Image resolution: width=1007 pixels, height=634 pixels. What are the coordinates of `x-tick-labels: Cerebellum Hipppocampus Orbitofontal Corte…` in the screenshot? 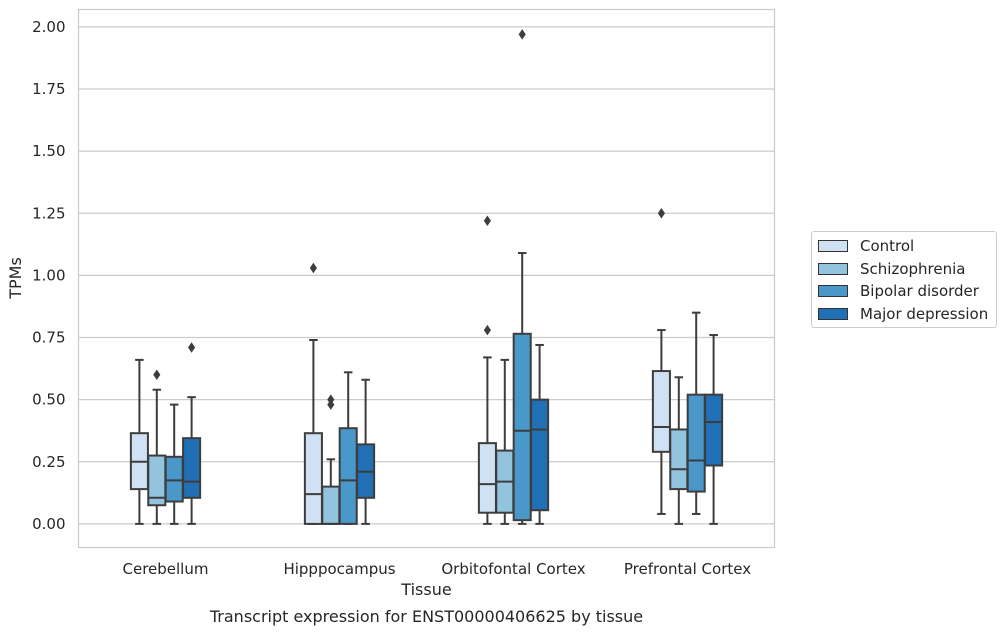 It's located at (437, 569).